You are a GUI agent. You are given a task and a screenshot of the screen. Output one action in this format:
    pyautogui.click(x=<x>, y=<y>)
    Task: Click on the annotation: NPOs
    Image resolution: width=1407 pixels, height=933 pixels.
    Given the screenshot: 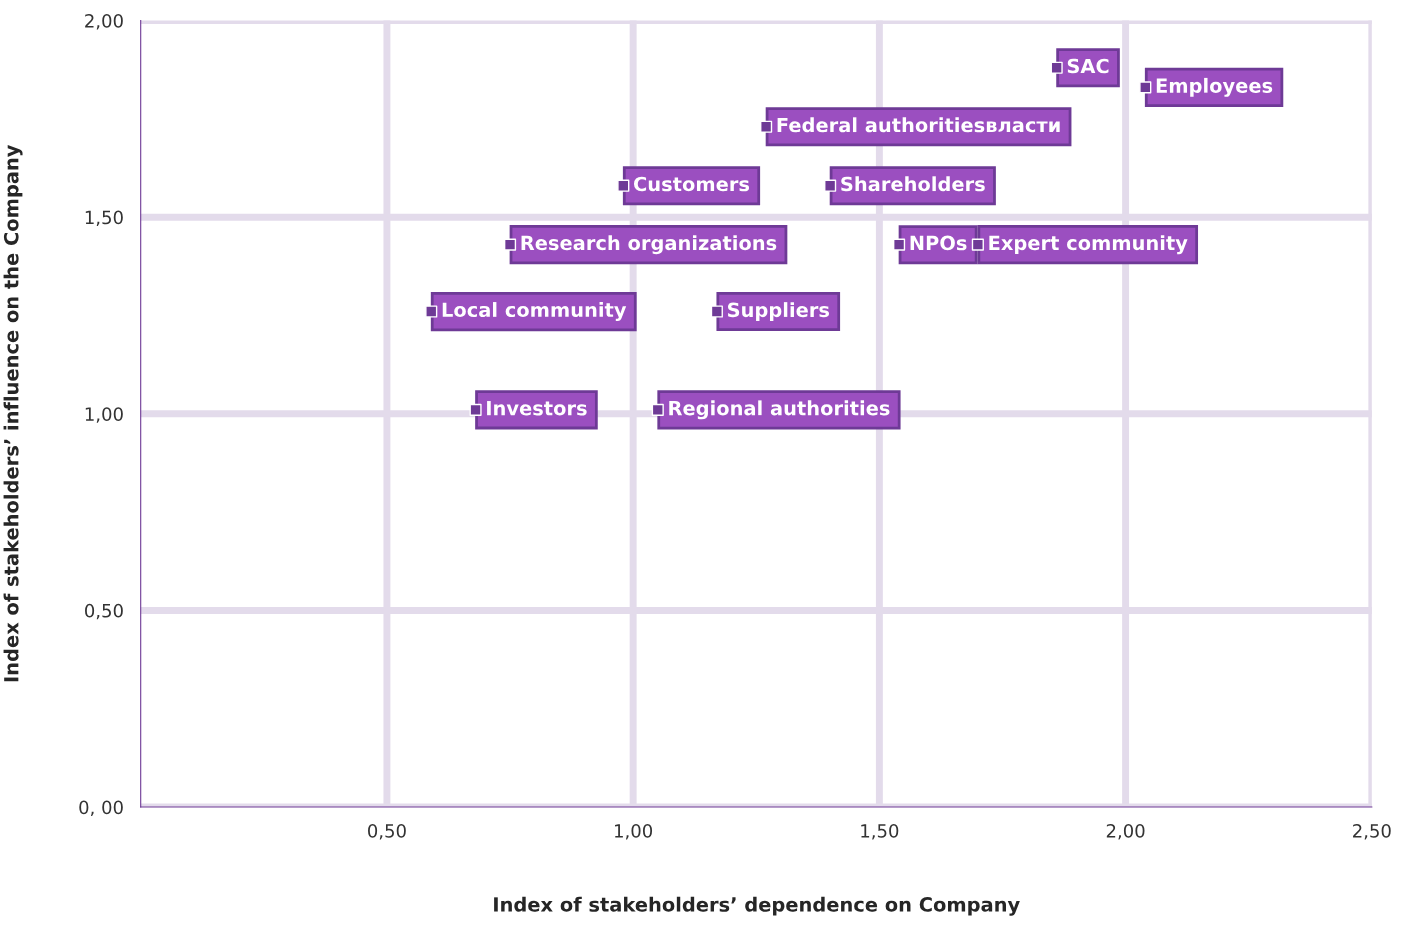 What is the action you would take?
    pyautogui.click(x=938, y=243)
    